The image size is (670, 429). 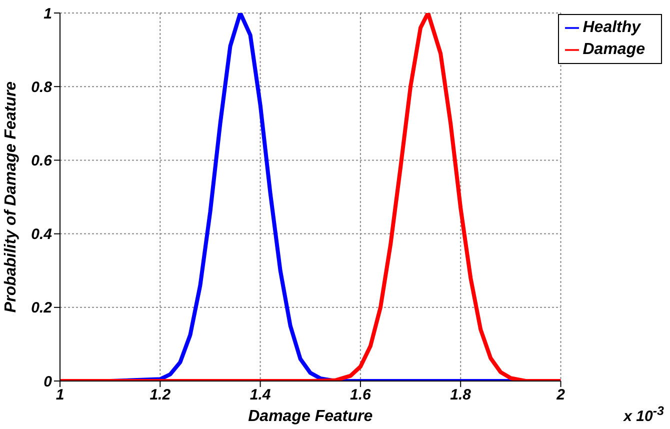 What do you see at coordinates (161, 395) in the screenshot?
I see `x-tick-label: 1.2` at bounding box center [161, 395].